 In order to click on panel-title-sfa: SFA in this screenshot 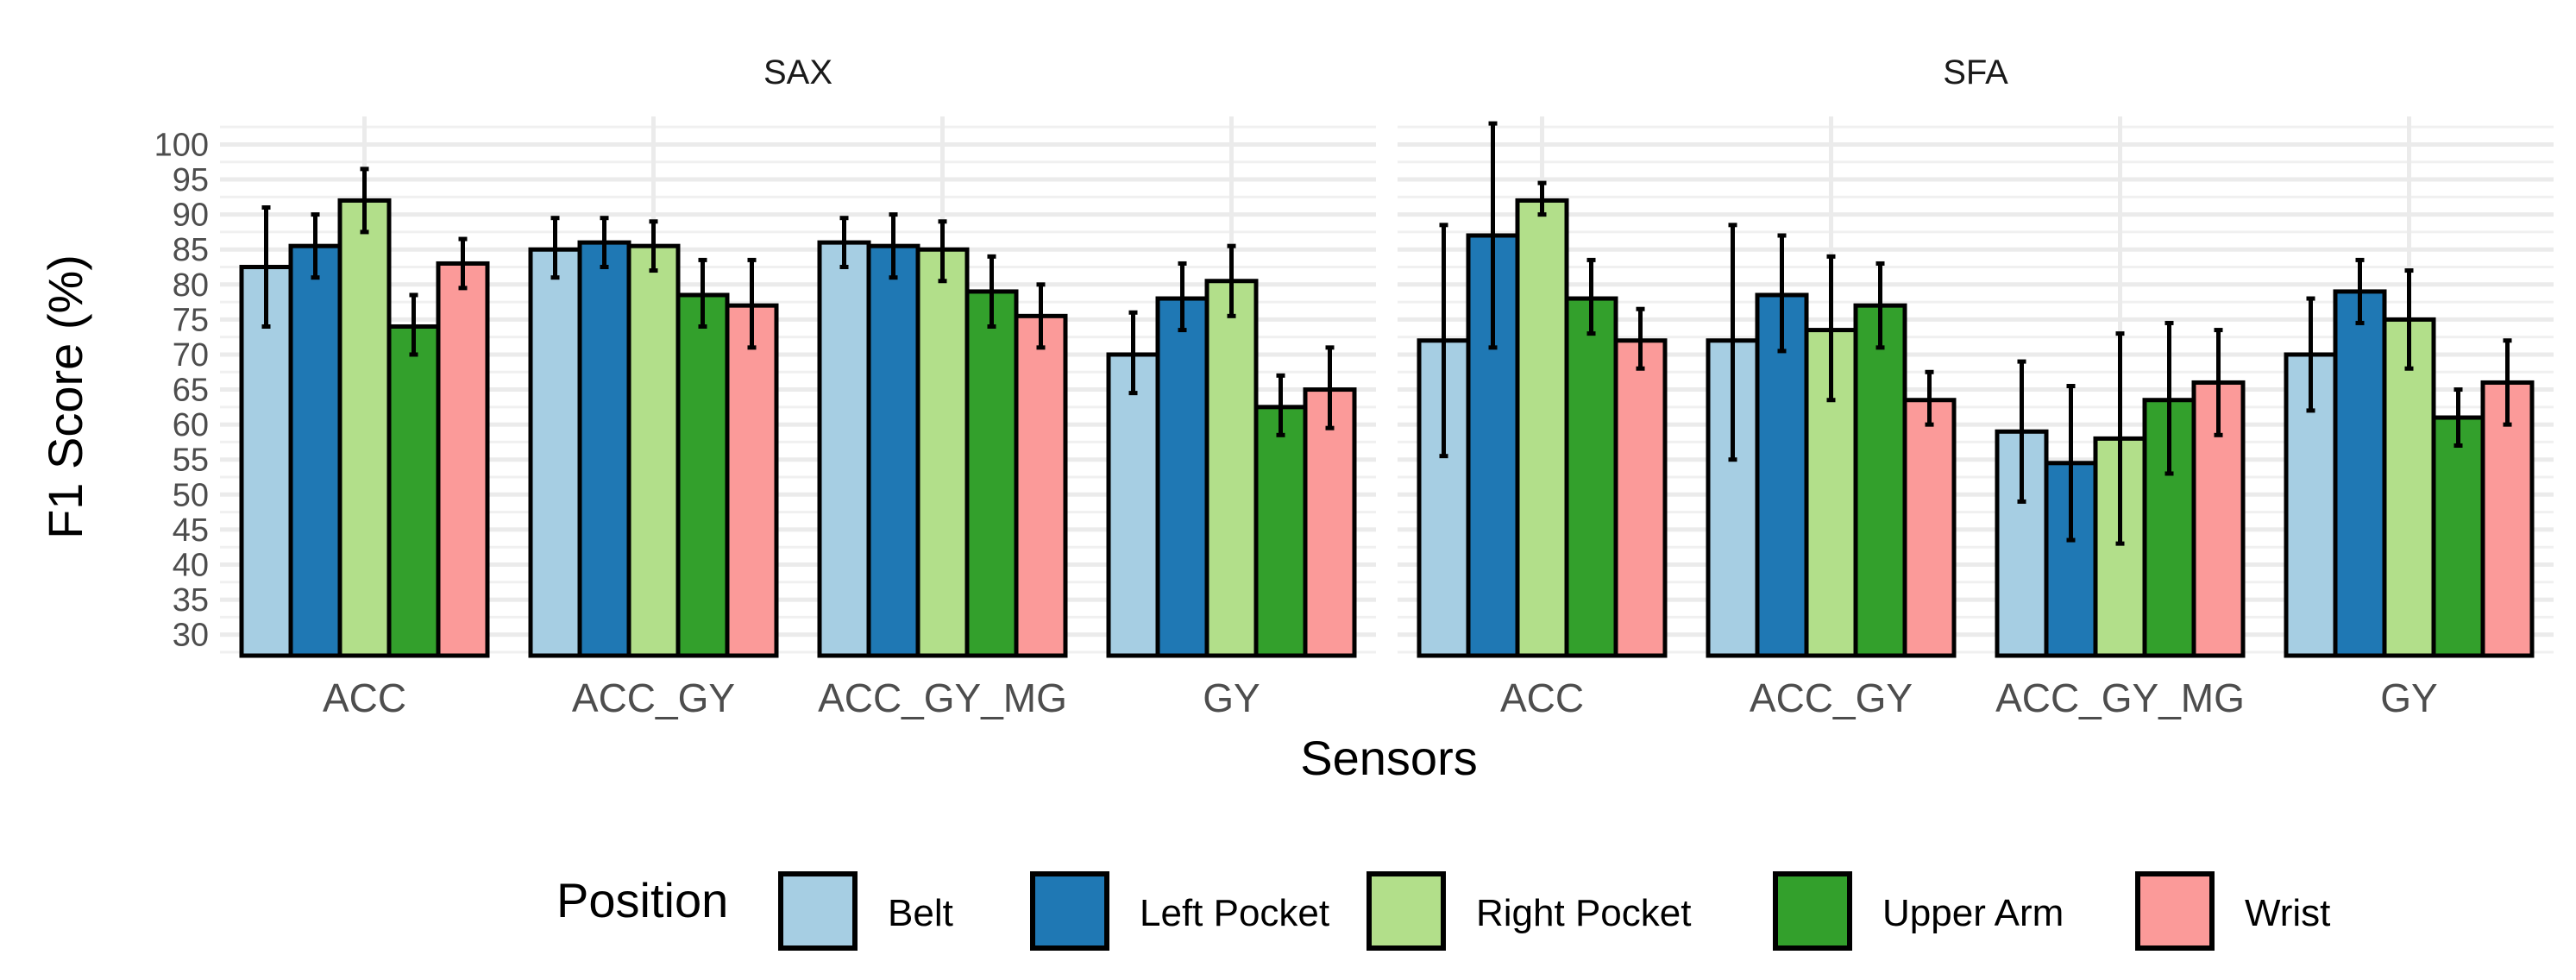, I will do `click(1975, 72)`.